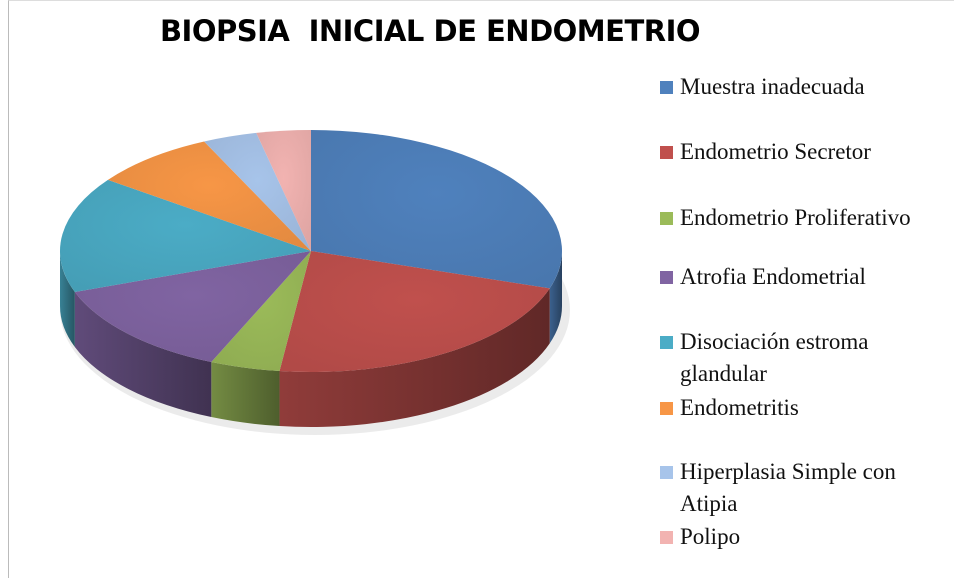 This screenshot has height=579, width=955. I want to click on legend-item: Muestra inadecuada, so click(800, 87).